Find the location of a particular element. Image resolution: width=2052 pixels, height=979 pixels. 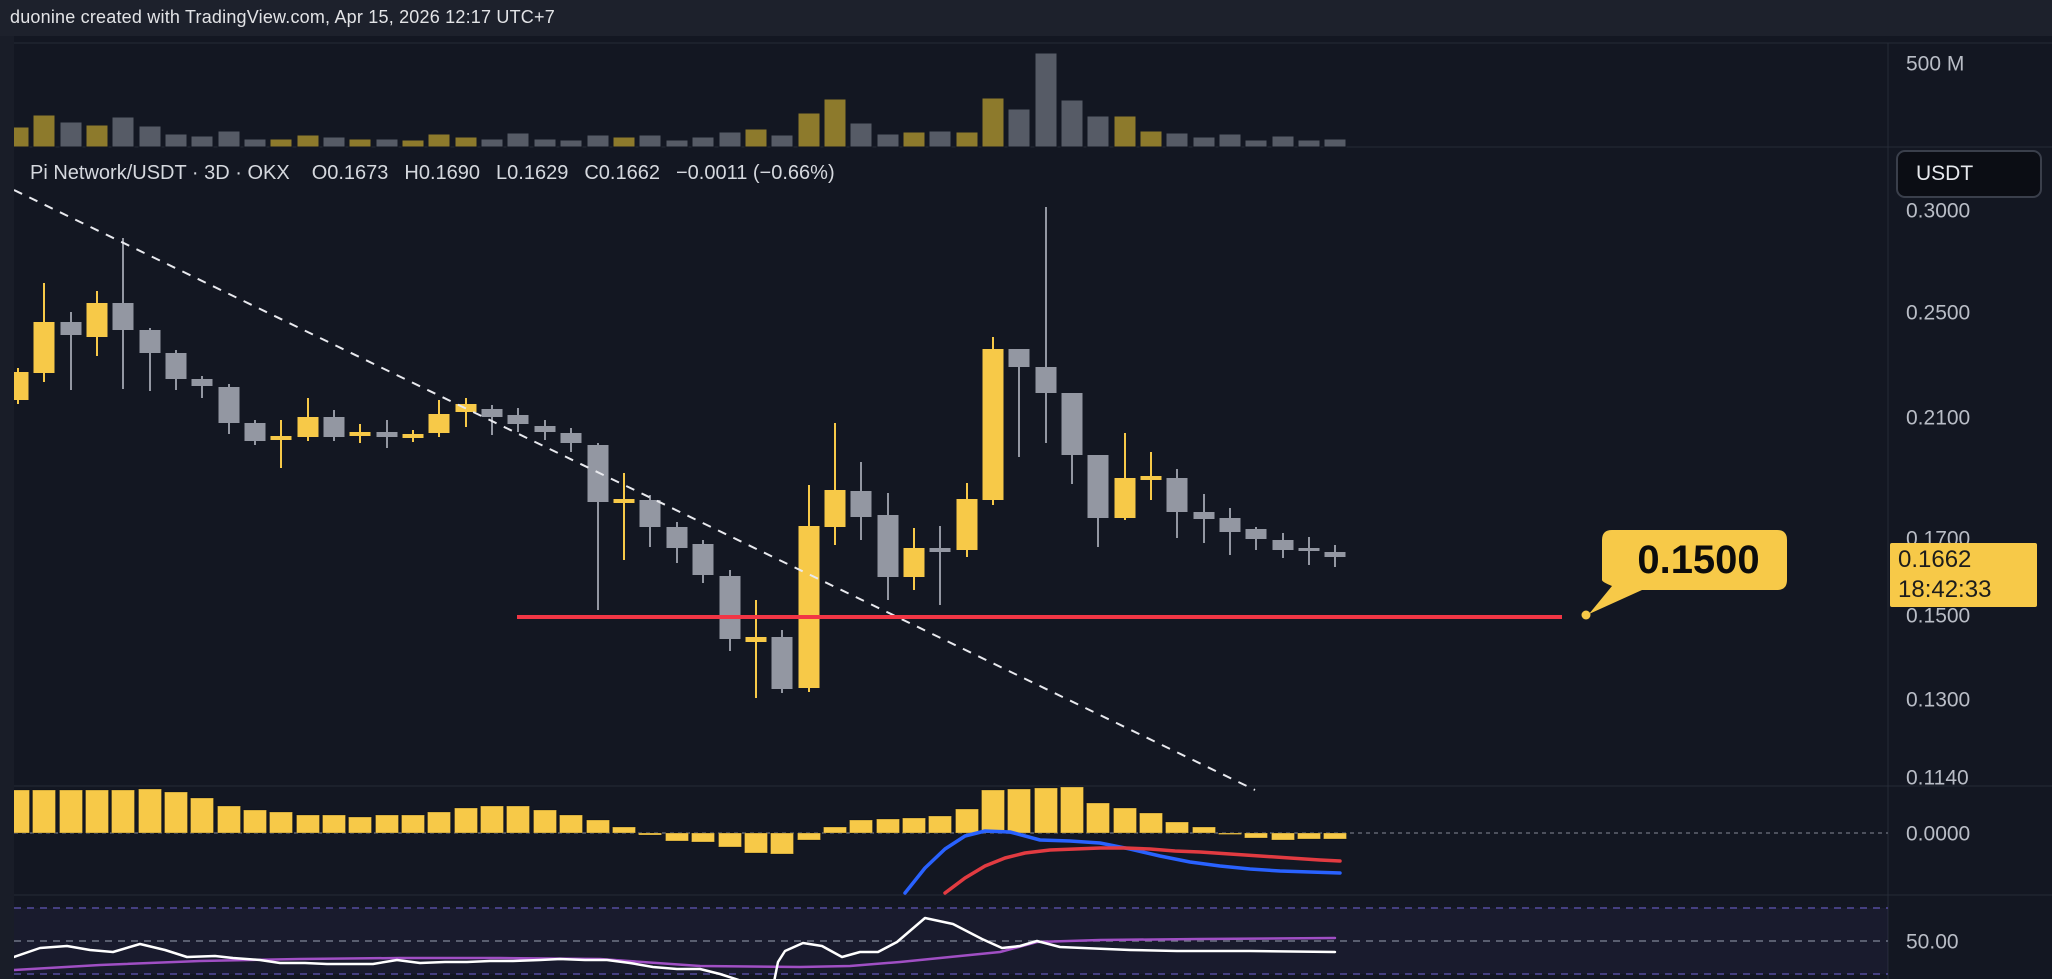

axis-label-00000: 0.0000 is located at coordinates (1938, 834).